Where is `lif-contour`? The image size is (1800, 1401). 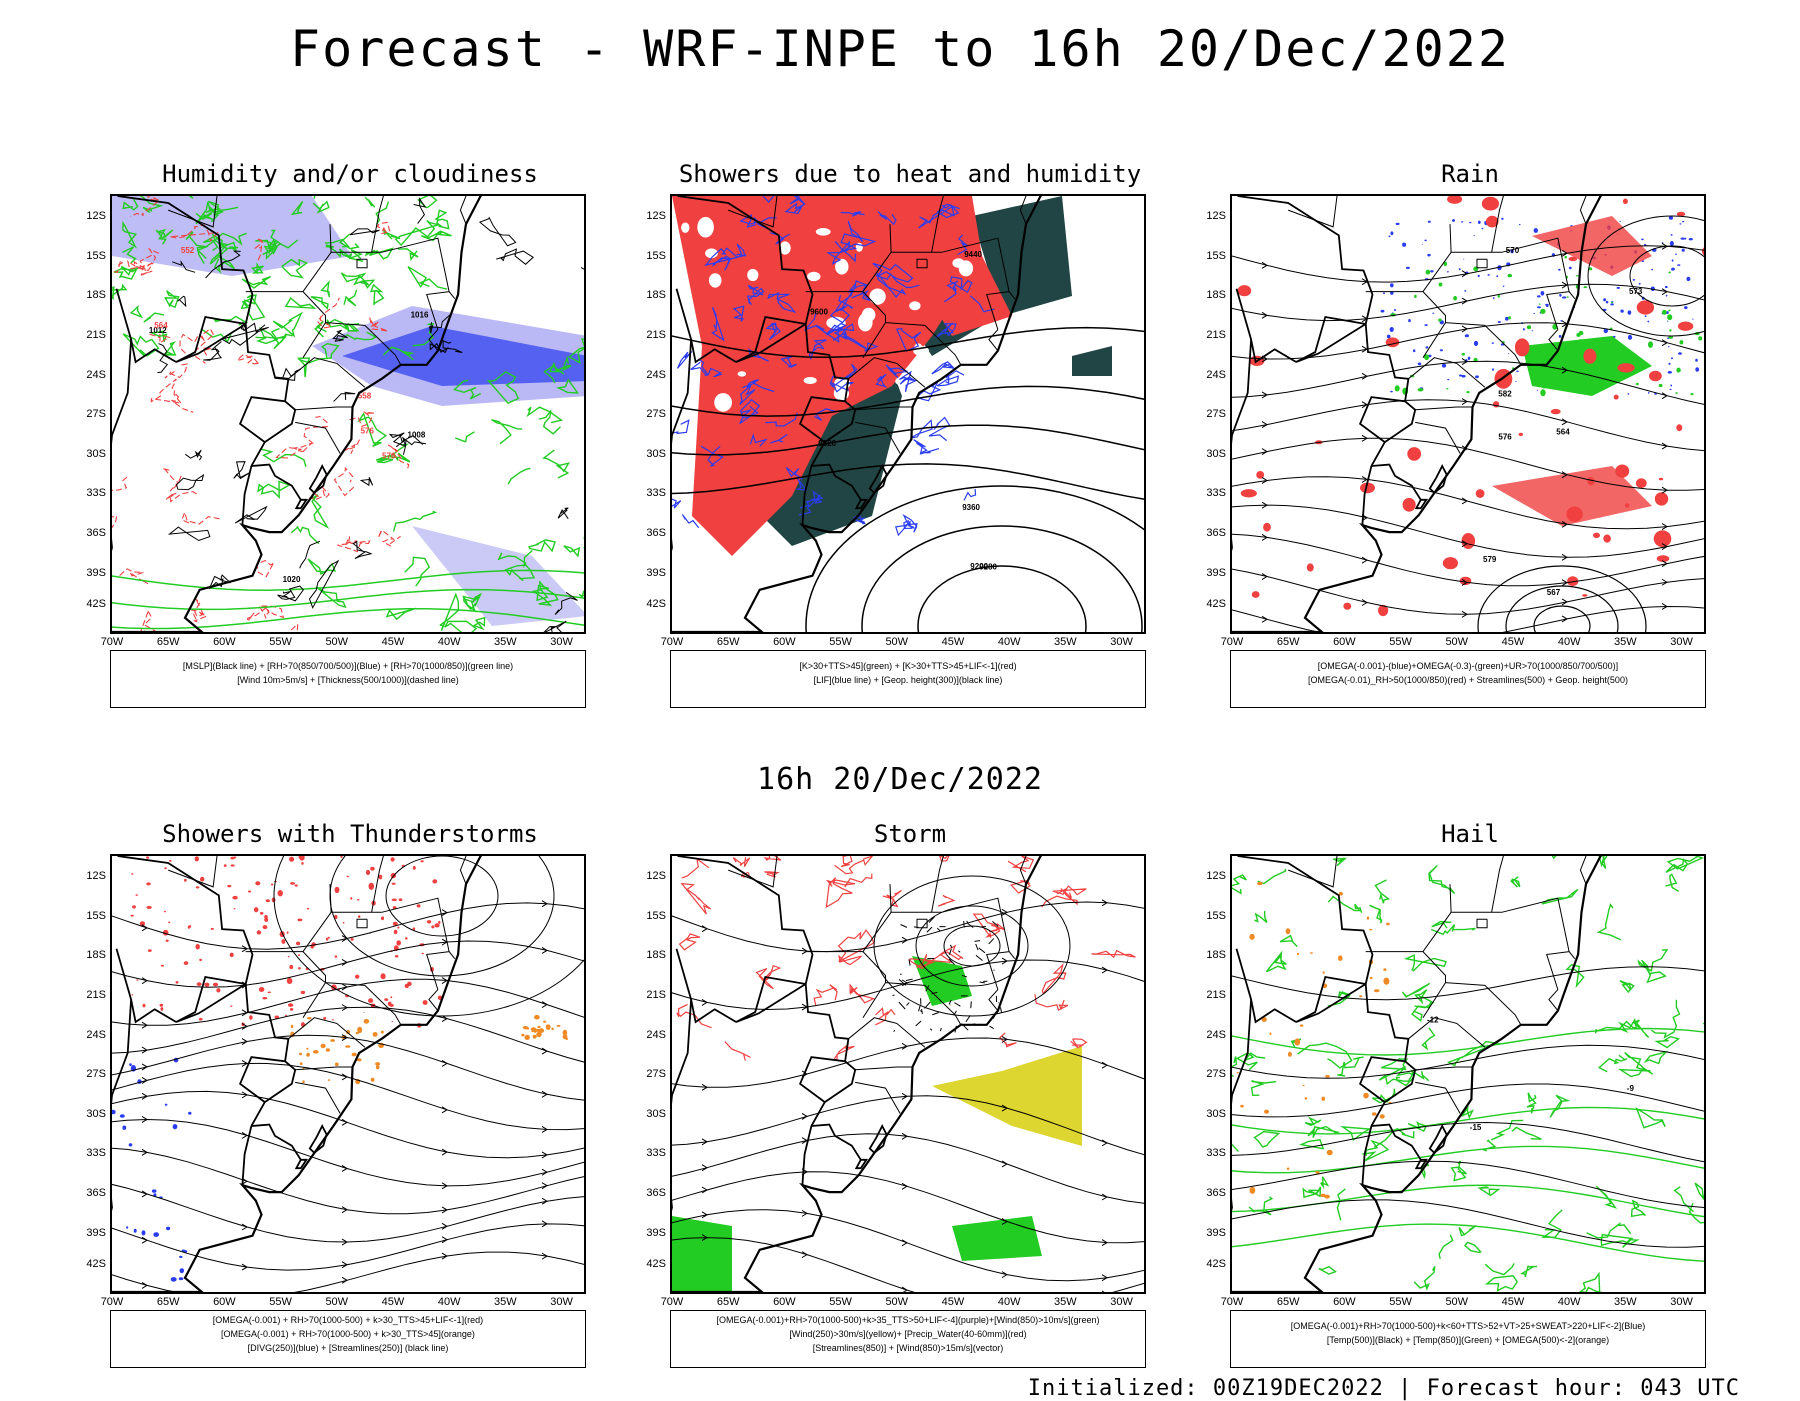 lif-contour is located at coordinates (970, 494).